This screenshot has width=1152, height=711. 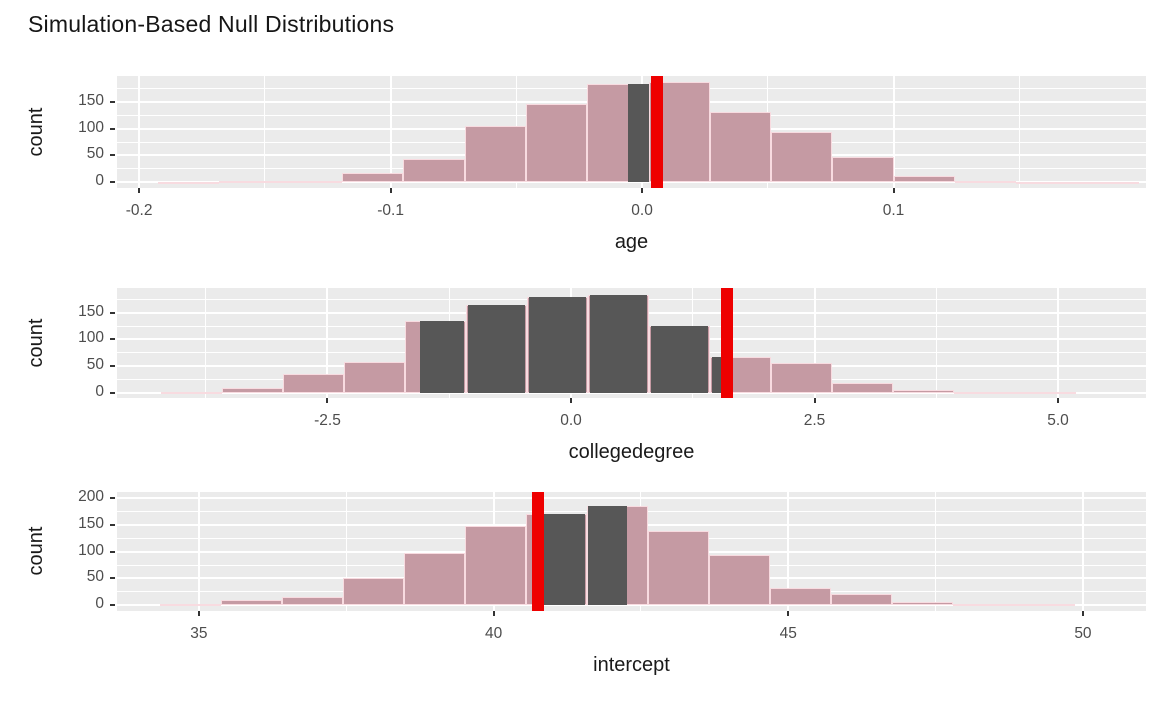 What do you see at coordinates (91, 497) in the screenshot?
I see `y-tick-label: 200` at bounding box center [91, 497].